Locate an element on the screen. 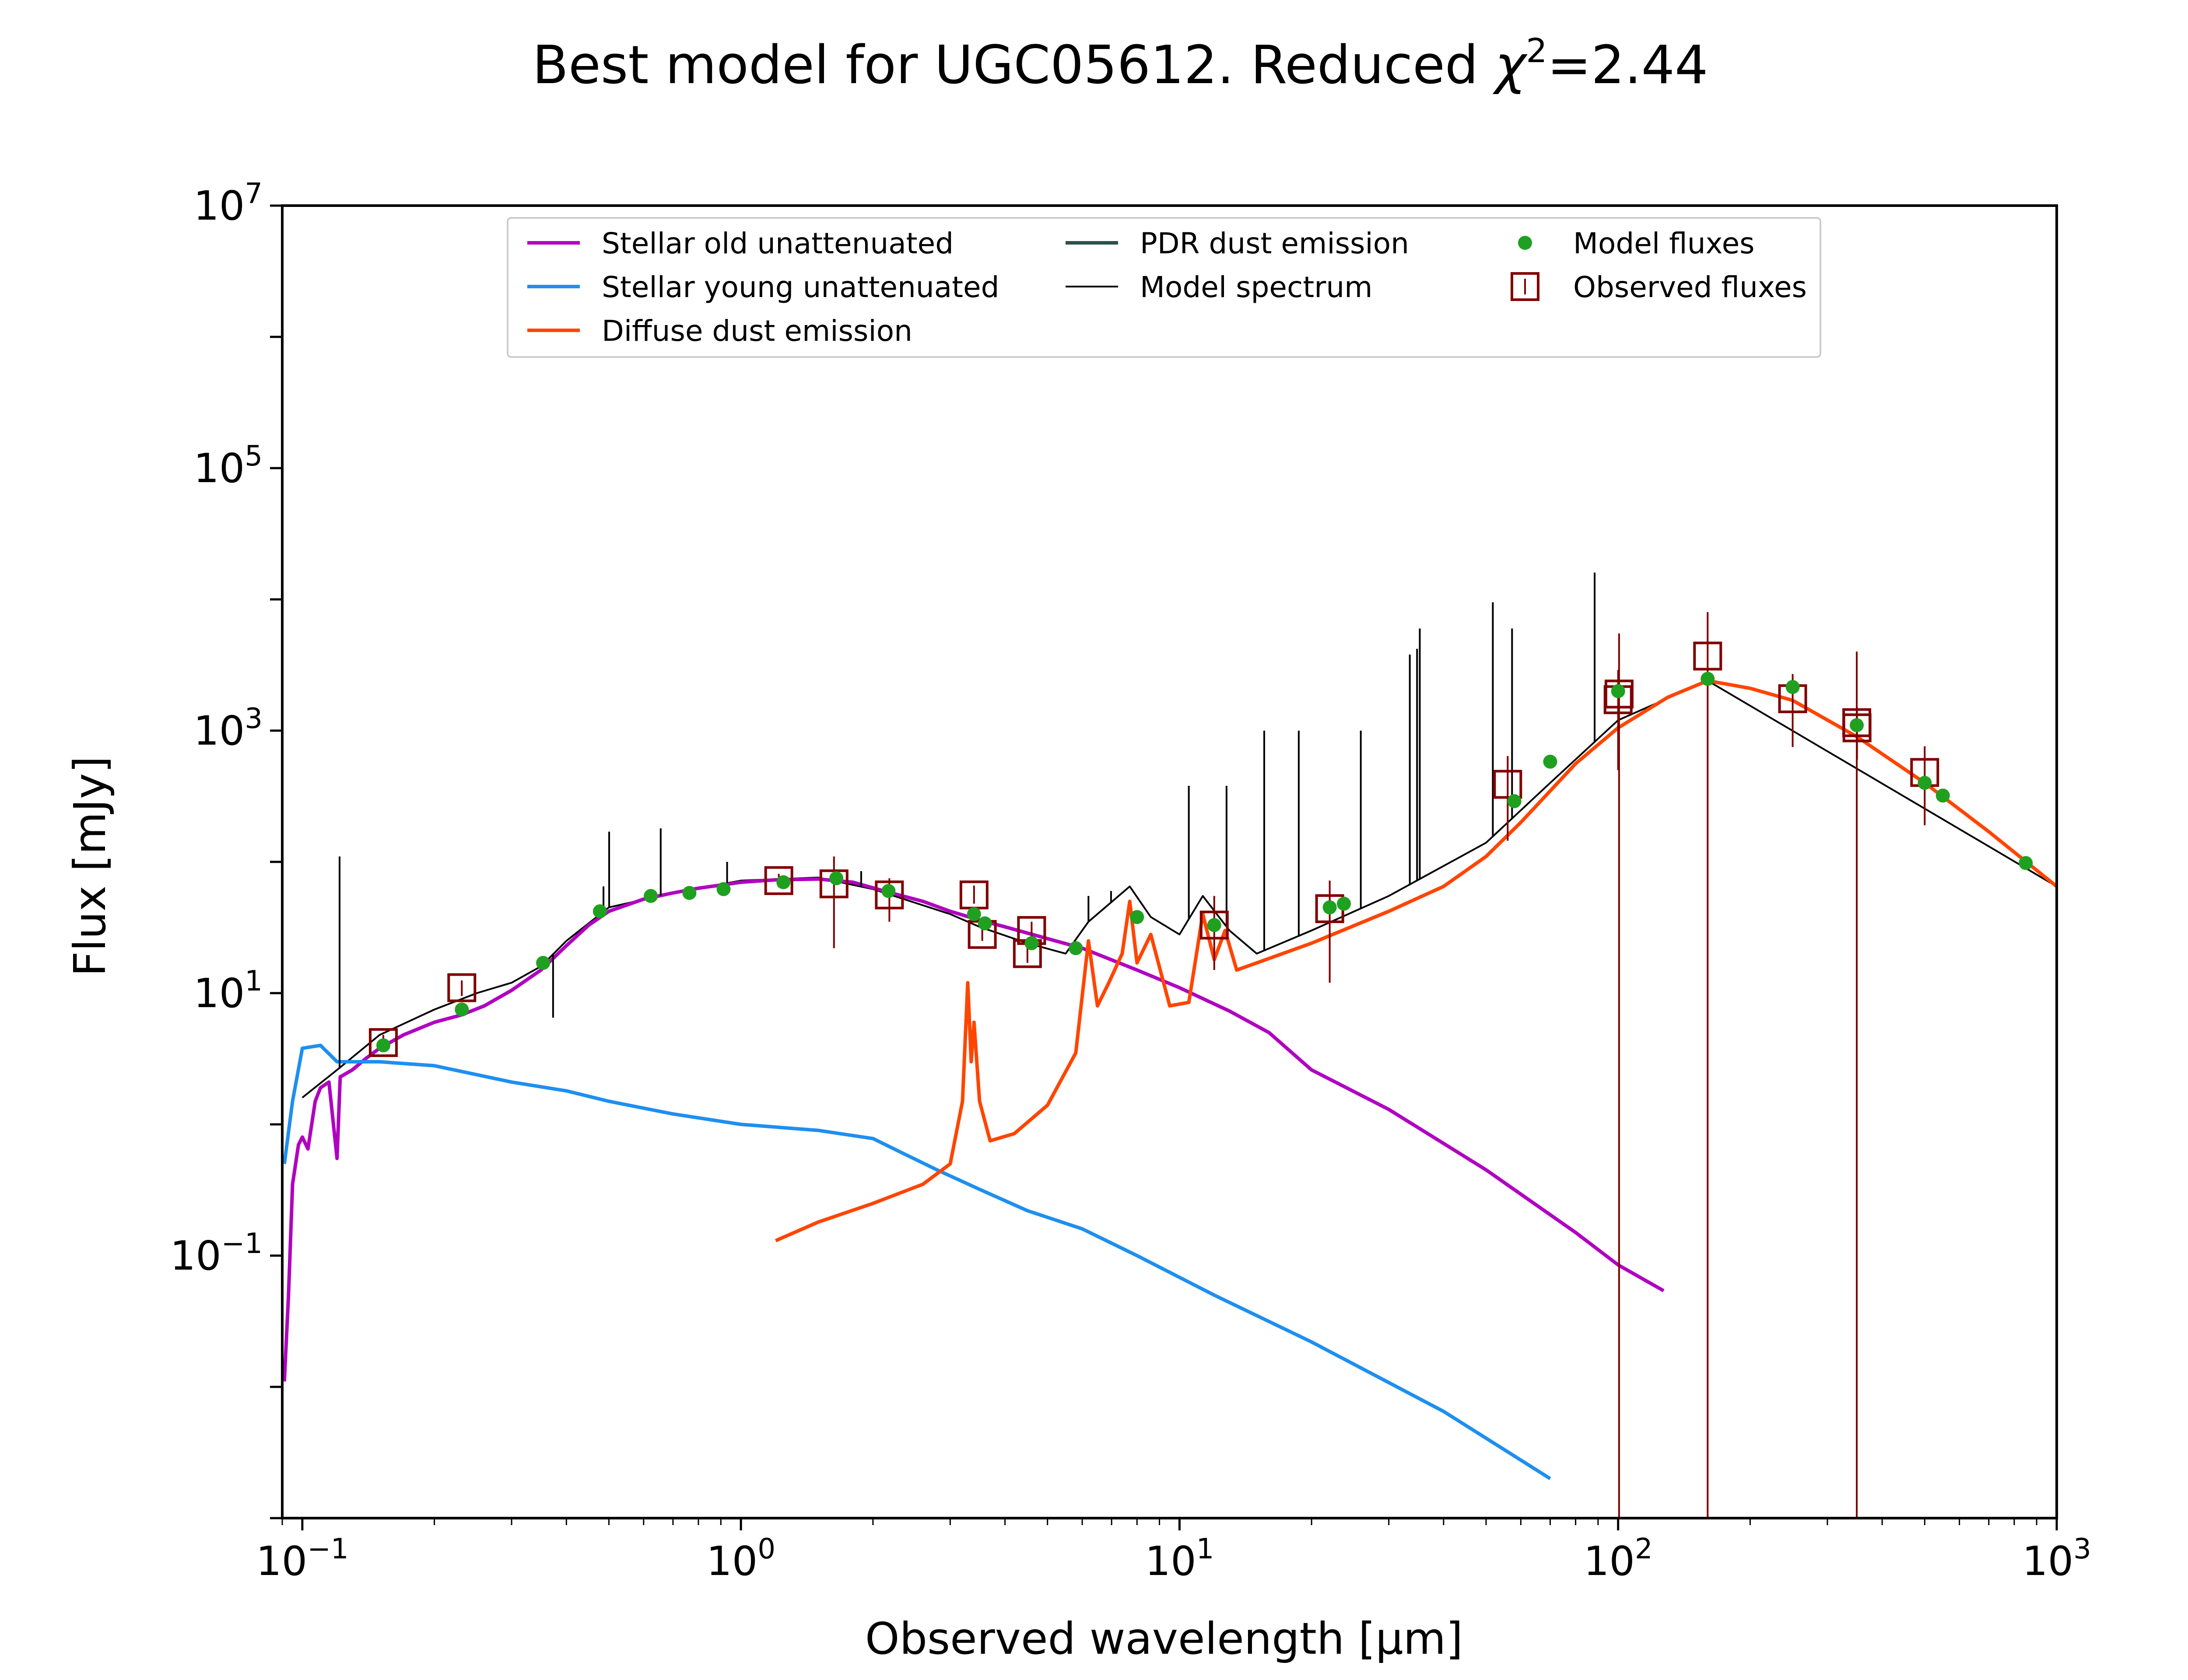 This screenshot has height=1680, width=2188. x-tick-label-exponent: −1 is located at coordinates (327, 1549).